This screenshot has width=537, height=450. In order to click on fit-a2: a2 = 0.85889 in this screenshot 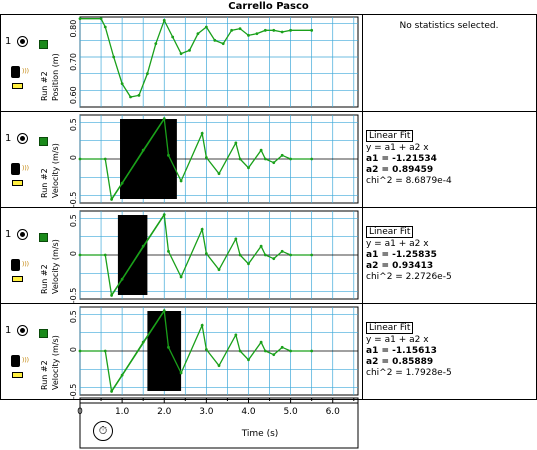, I will do `click(400, 362)`.